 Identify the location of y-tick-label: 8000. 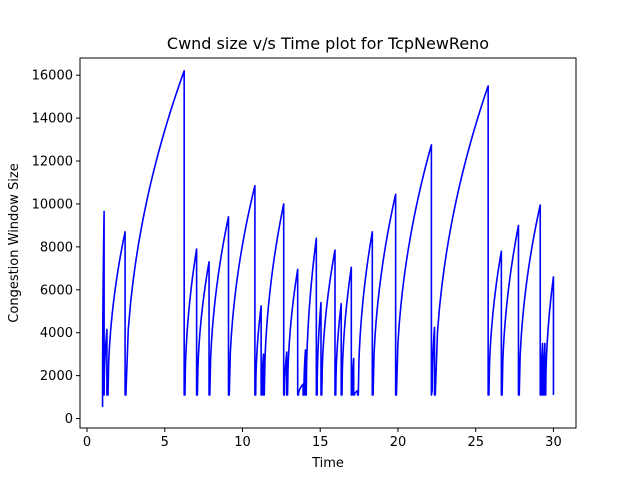
(56, 247).